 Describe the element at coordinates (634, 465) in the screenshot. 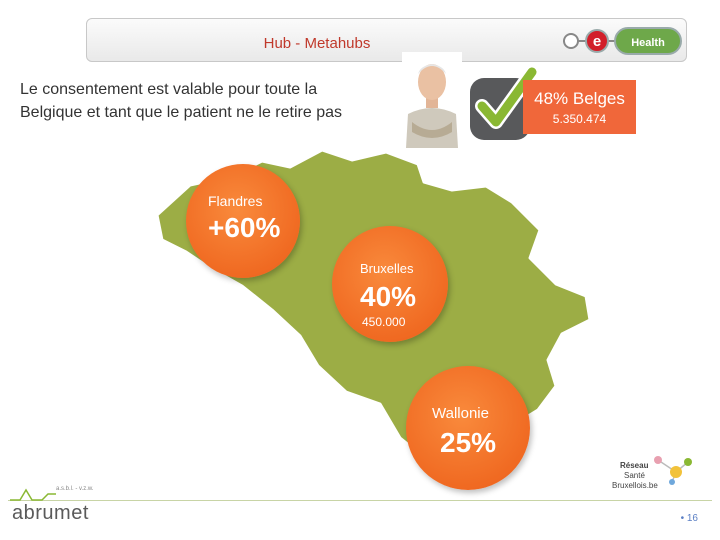

I see `reseau-line1: Réseau` at that location.